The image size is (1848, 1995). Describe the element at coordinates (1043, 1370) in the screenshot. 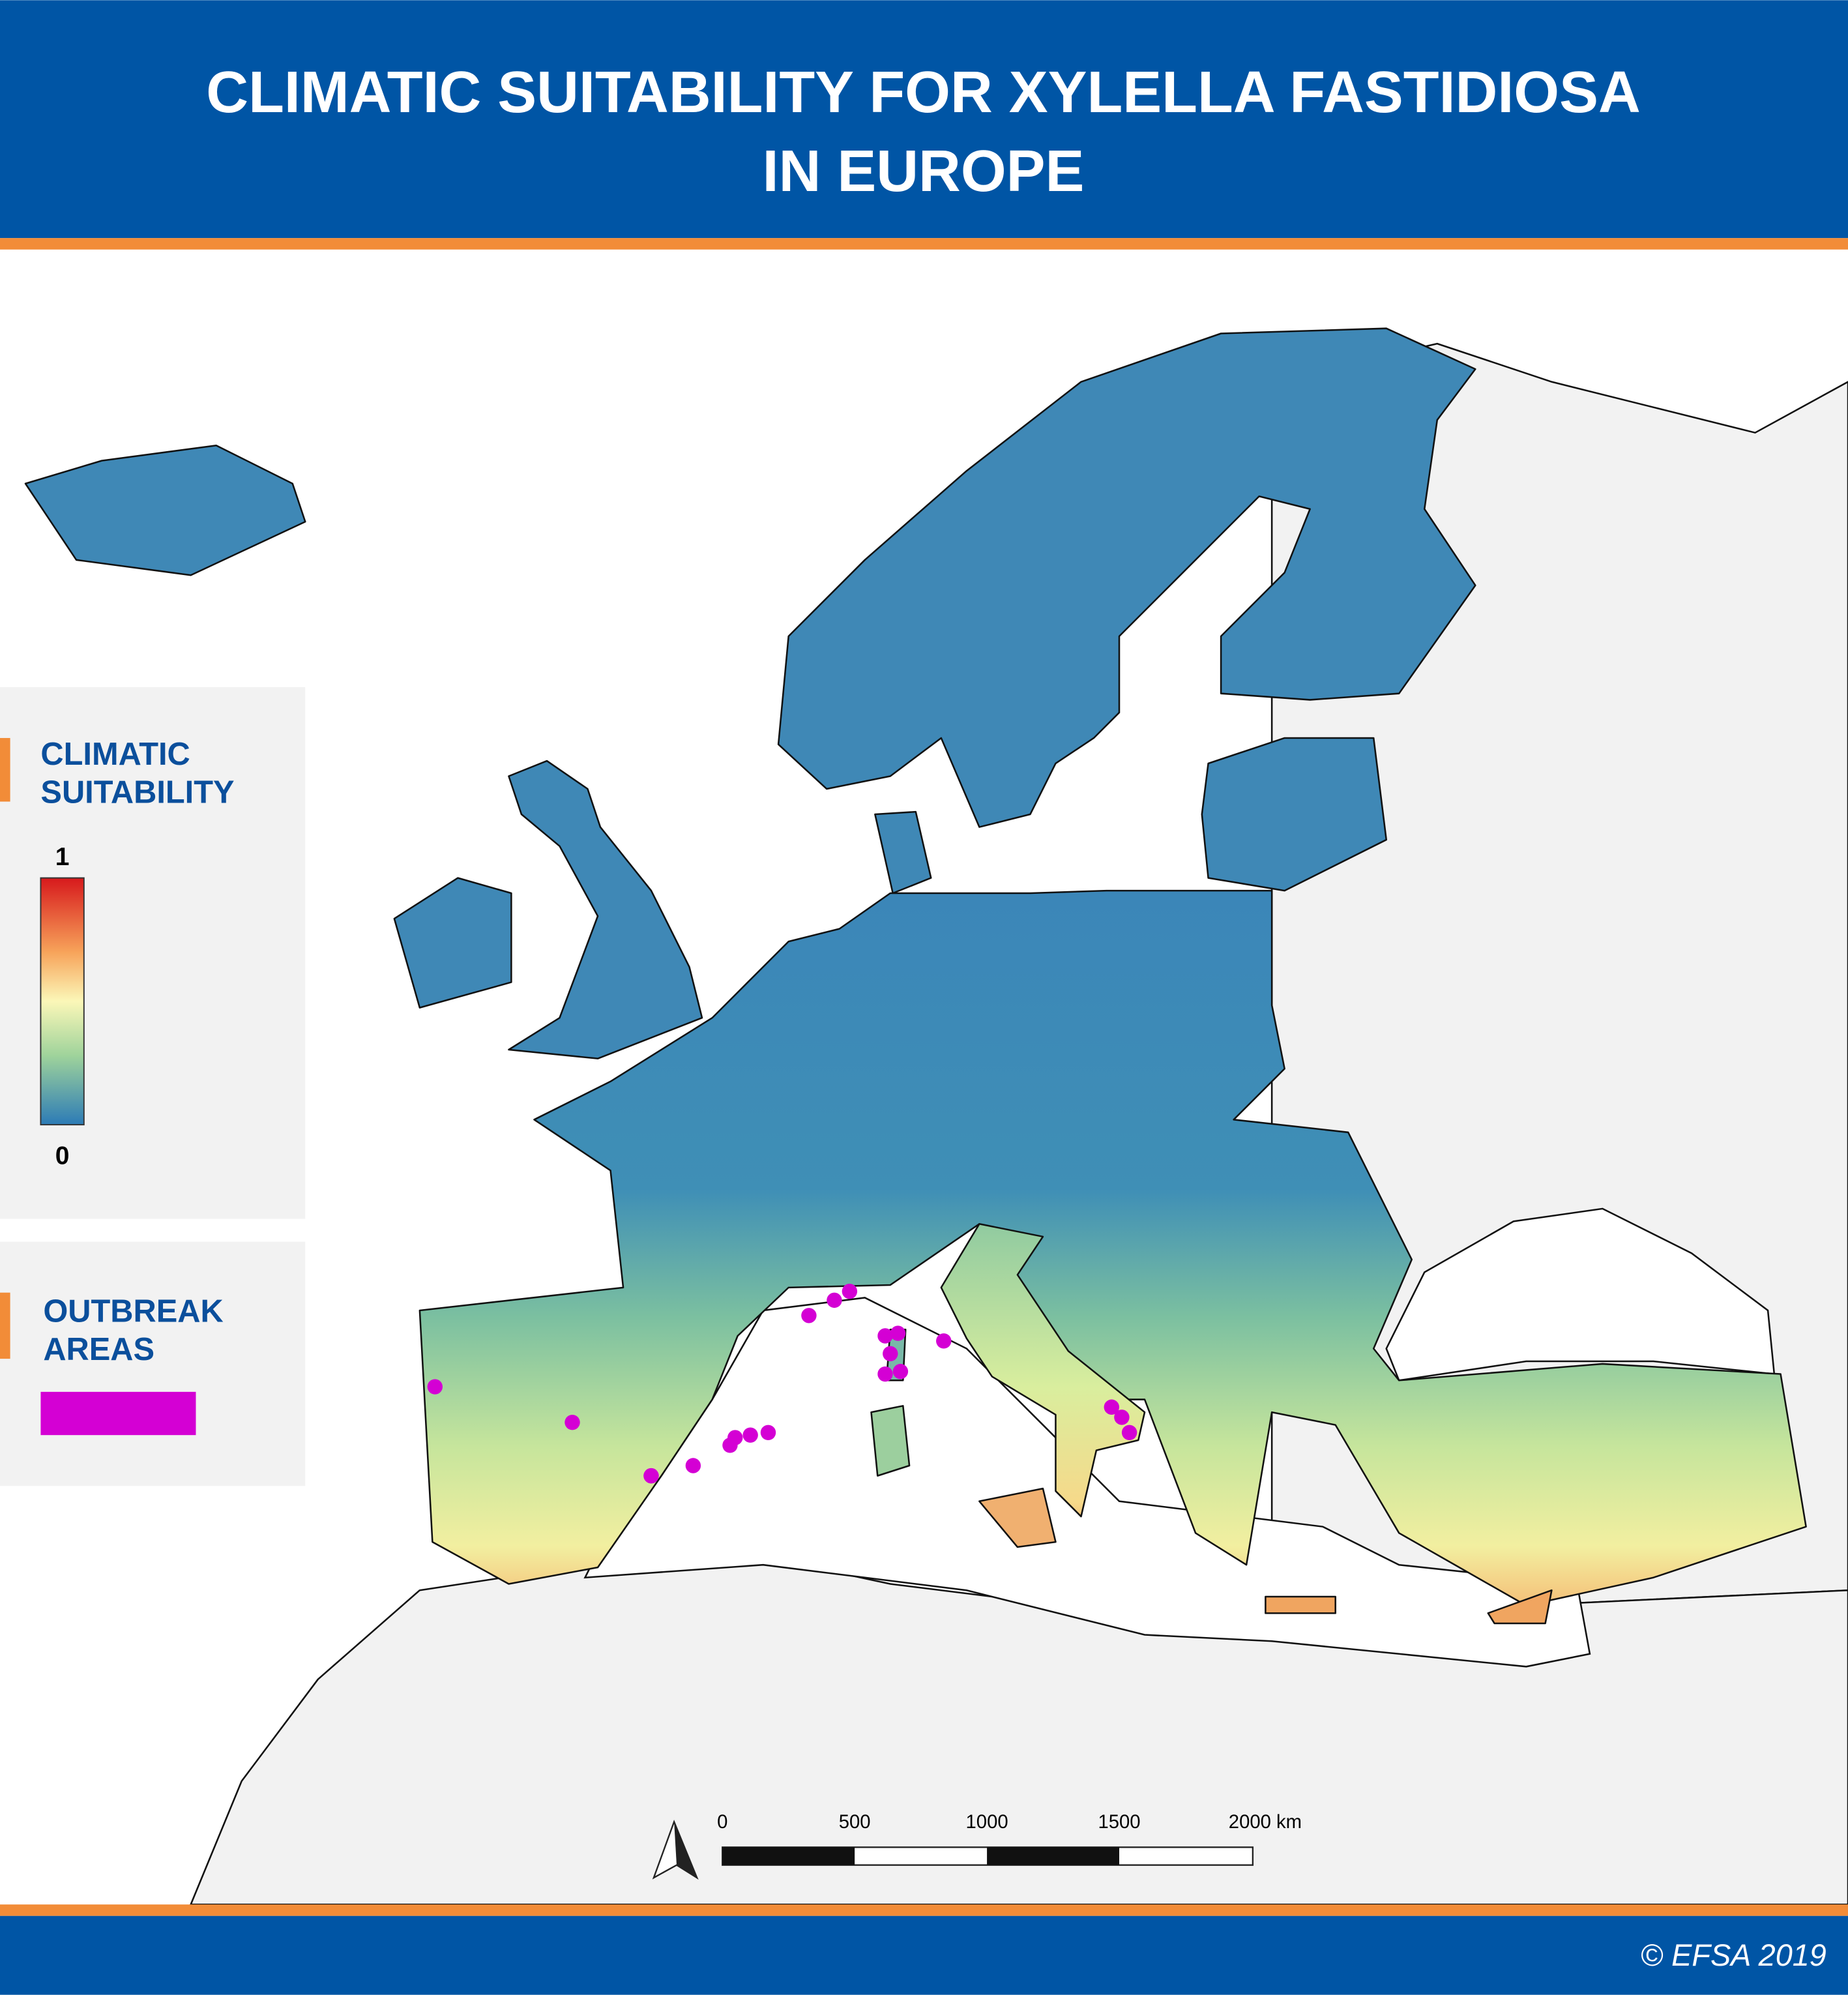

I see `country-italy` at that location.